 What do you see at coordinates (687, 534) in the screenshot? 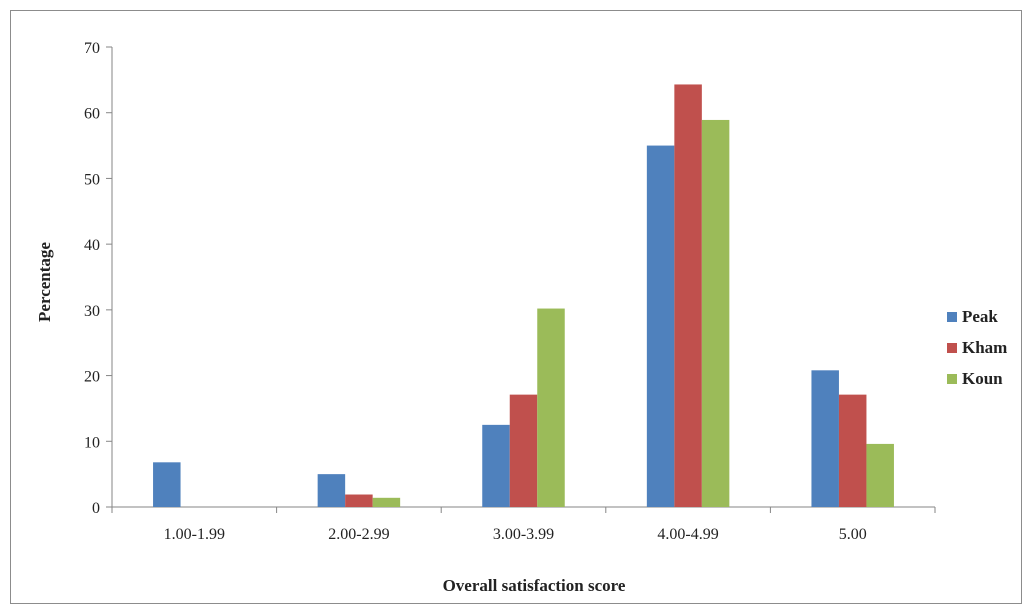
I see `x-tick-label: 4.00-4.99` at bounding box center [687, 534].